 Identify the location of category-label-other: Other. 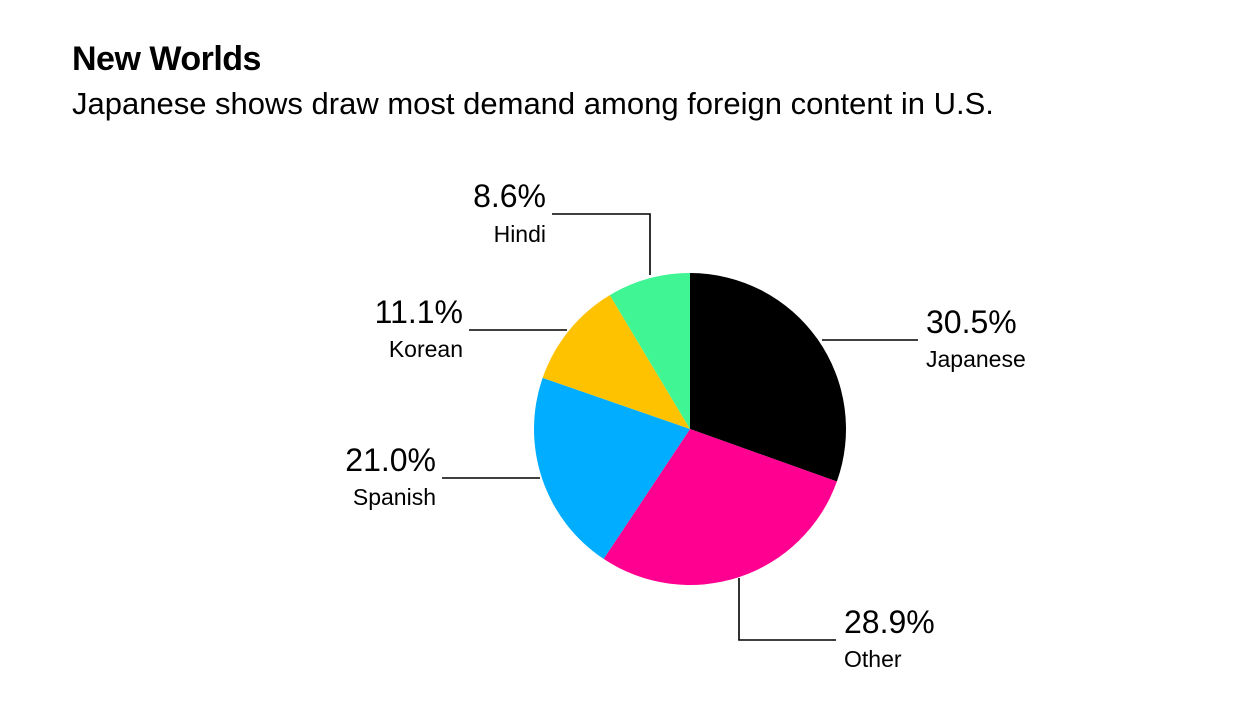
(873, 659).